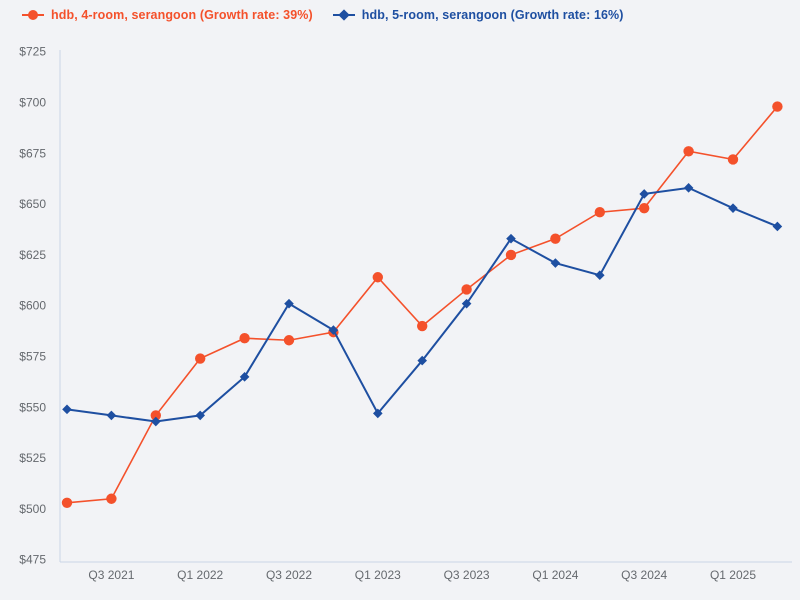 The width and height of the screenshot is (800, 600). Describe the element at coordinates (378, 575) in the screenshot. I see `x-tick-label: Q1 2023` at that location.